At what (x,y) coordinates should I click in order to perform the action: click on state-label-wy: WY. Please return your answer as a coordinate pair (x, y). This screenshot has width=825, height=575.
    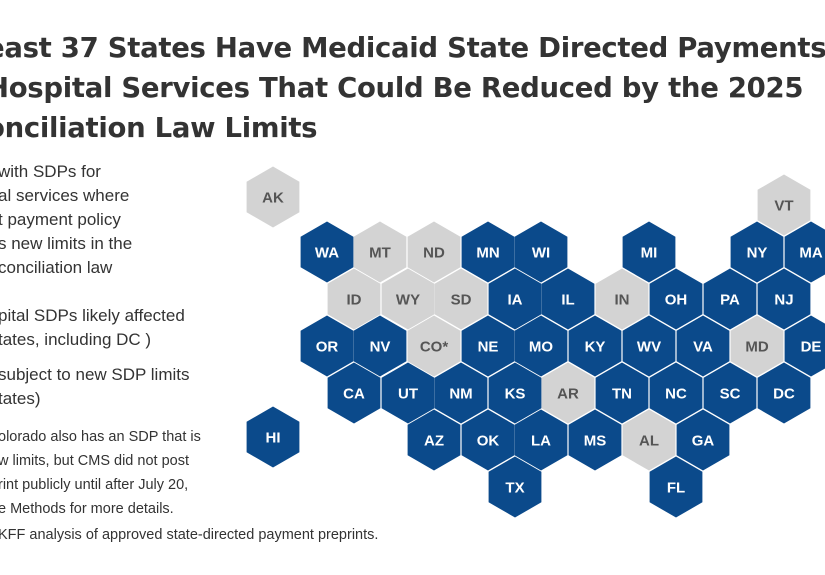
    Looking at the image, I should click on (408, 300).